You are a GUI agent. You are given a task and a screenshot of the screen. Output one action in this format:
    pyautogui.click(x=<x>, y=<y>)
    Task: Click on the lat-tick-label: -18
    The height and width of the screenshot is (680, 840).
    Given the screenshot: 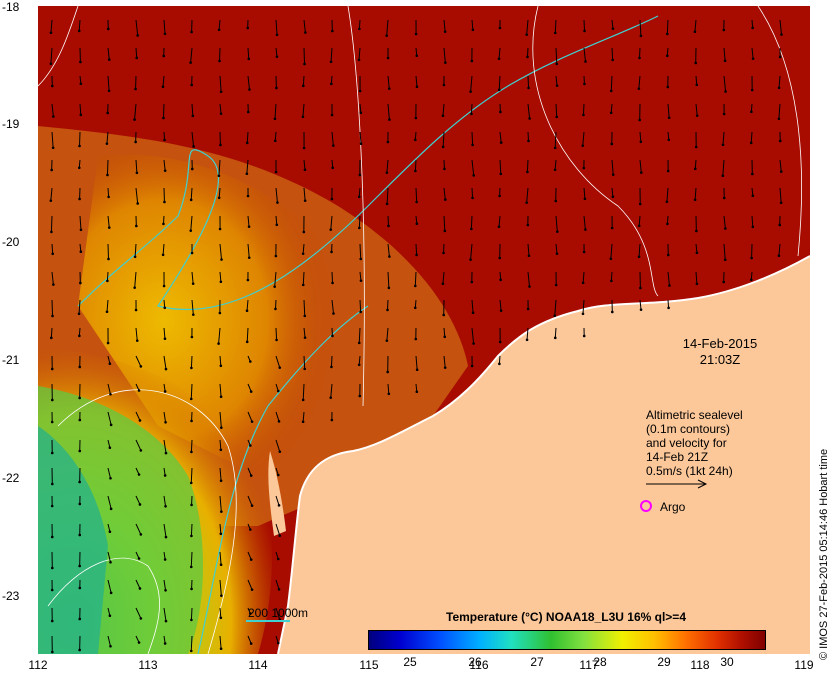 What is the action you would take?
    pyautogui.click(x=11, y=7)
    